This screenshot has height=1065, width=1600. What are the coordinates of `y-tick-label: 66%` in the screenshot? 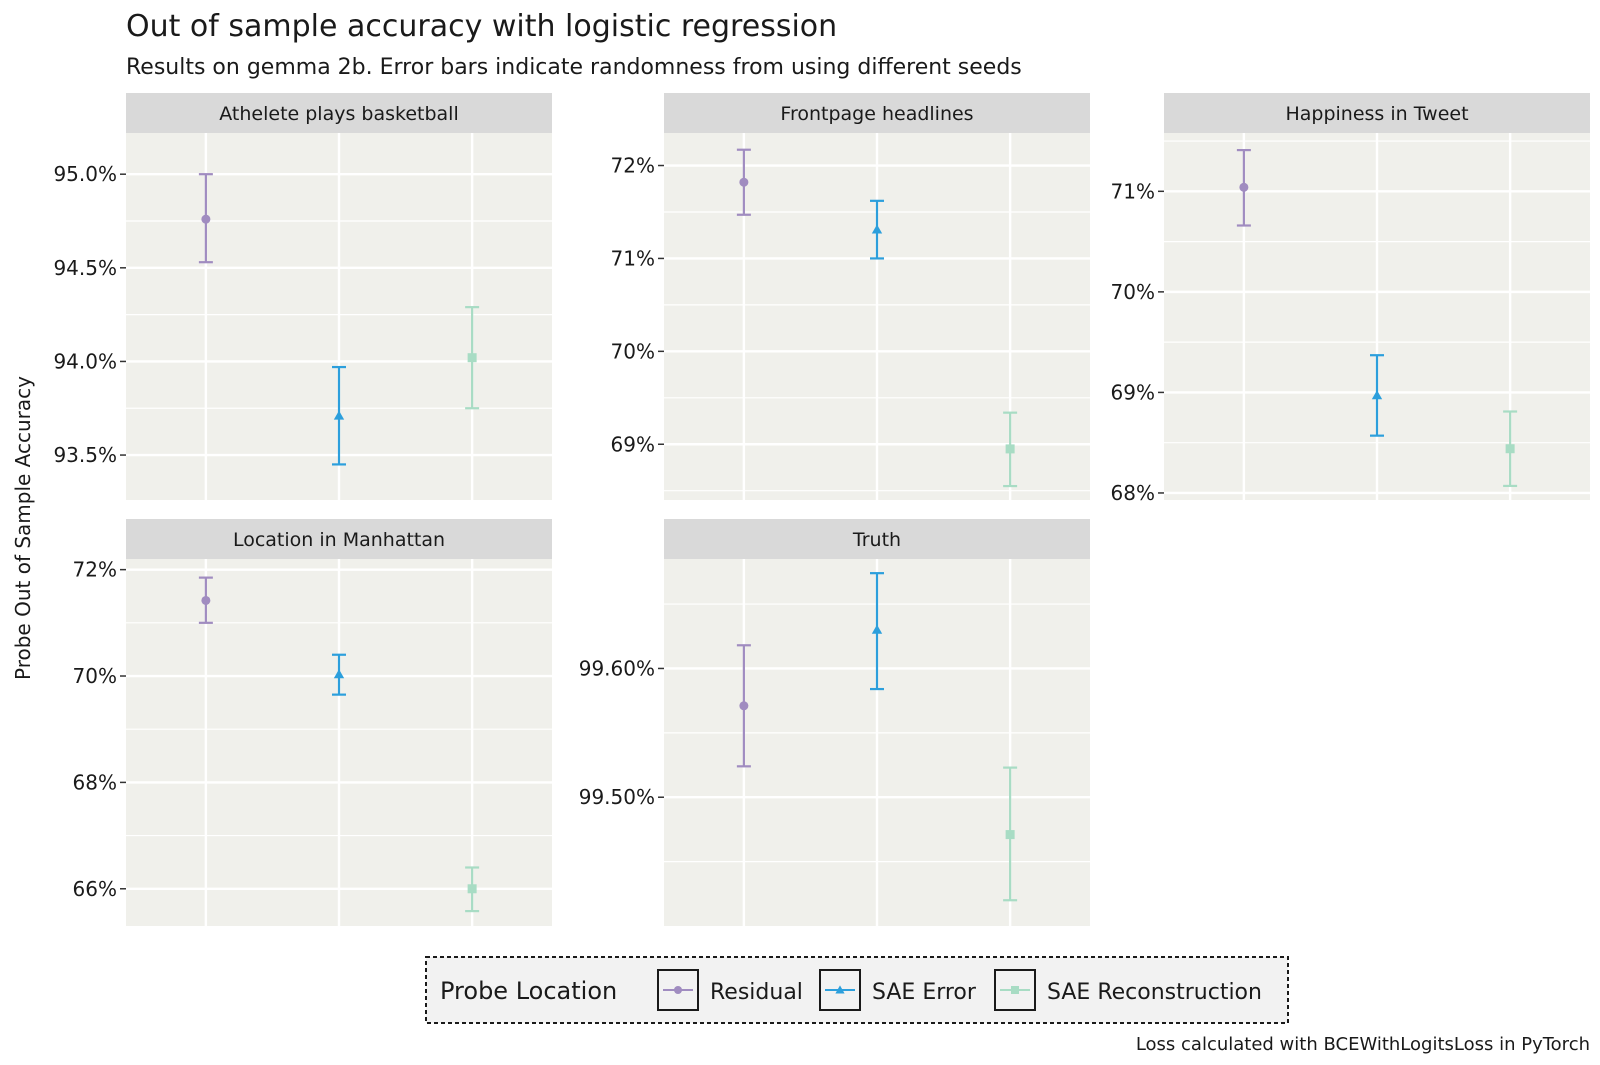 It's located at (95, 889).